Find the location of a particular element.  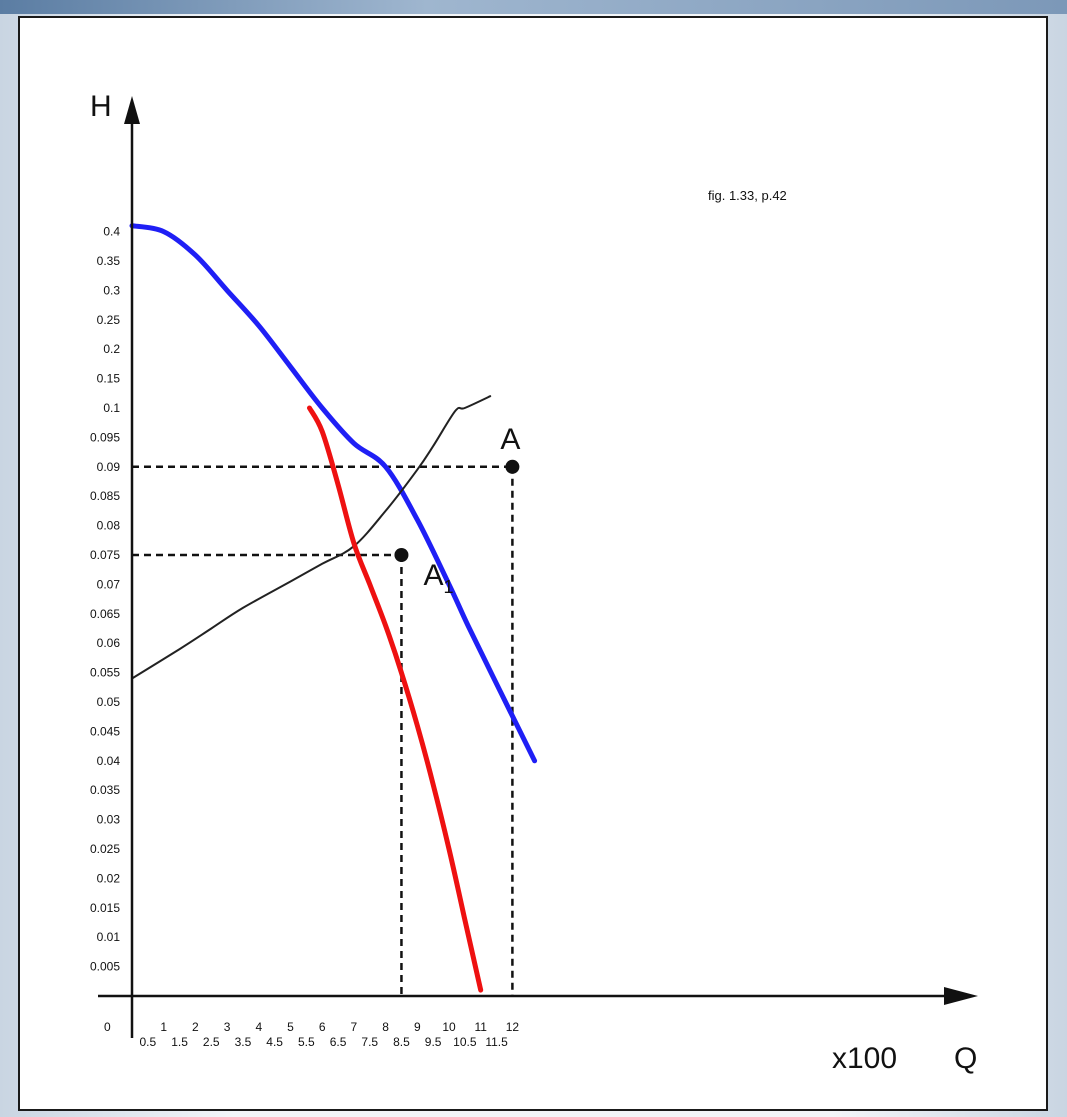

x-tick-label: 6 is located at coordinates (322, 1027).